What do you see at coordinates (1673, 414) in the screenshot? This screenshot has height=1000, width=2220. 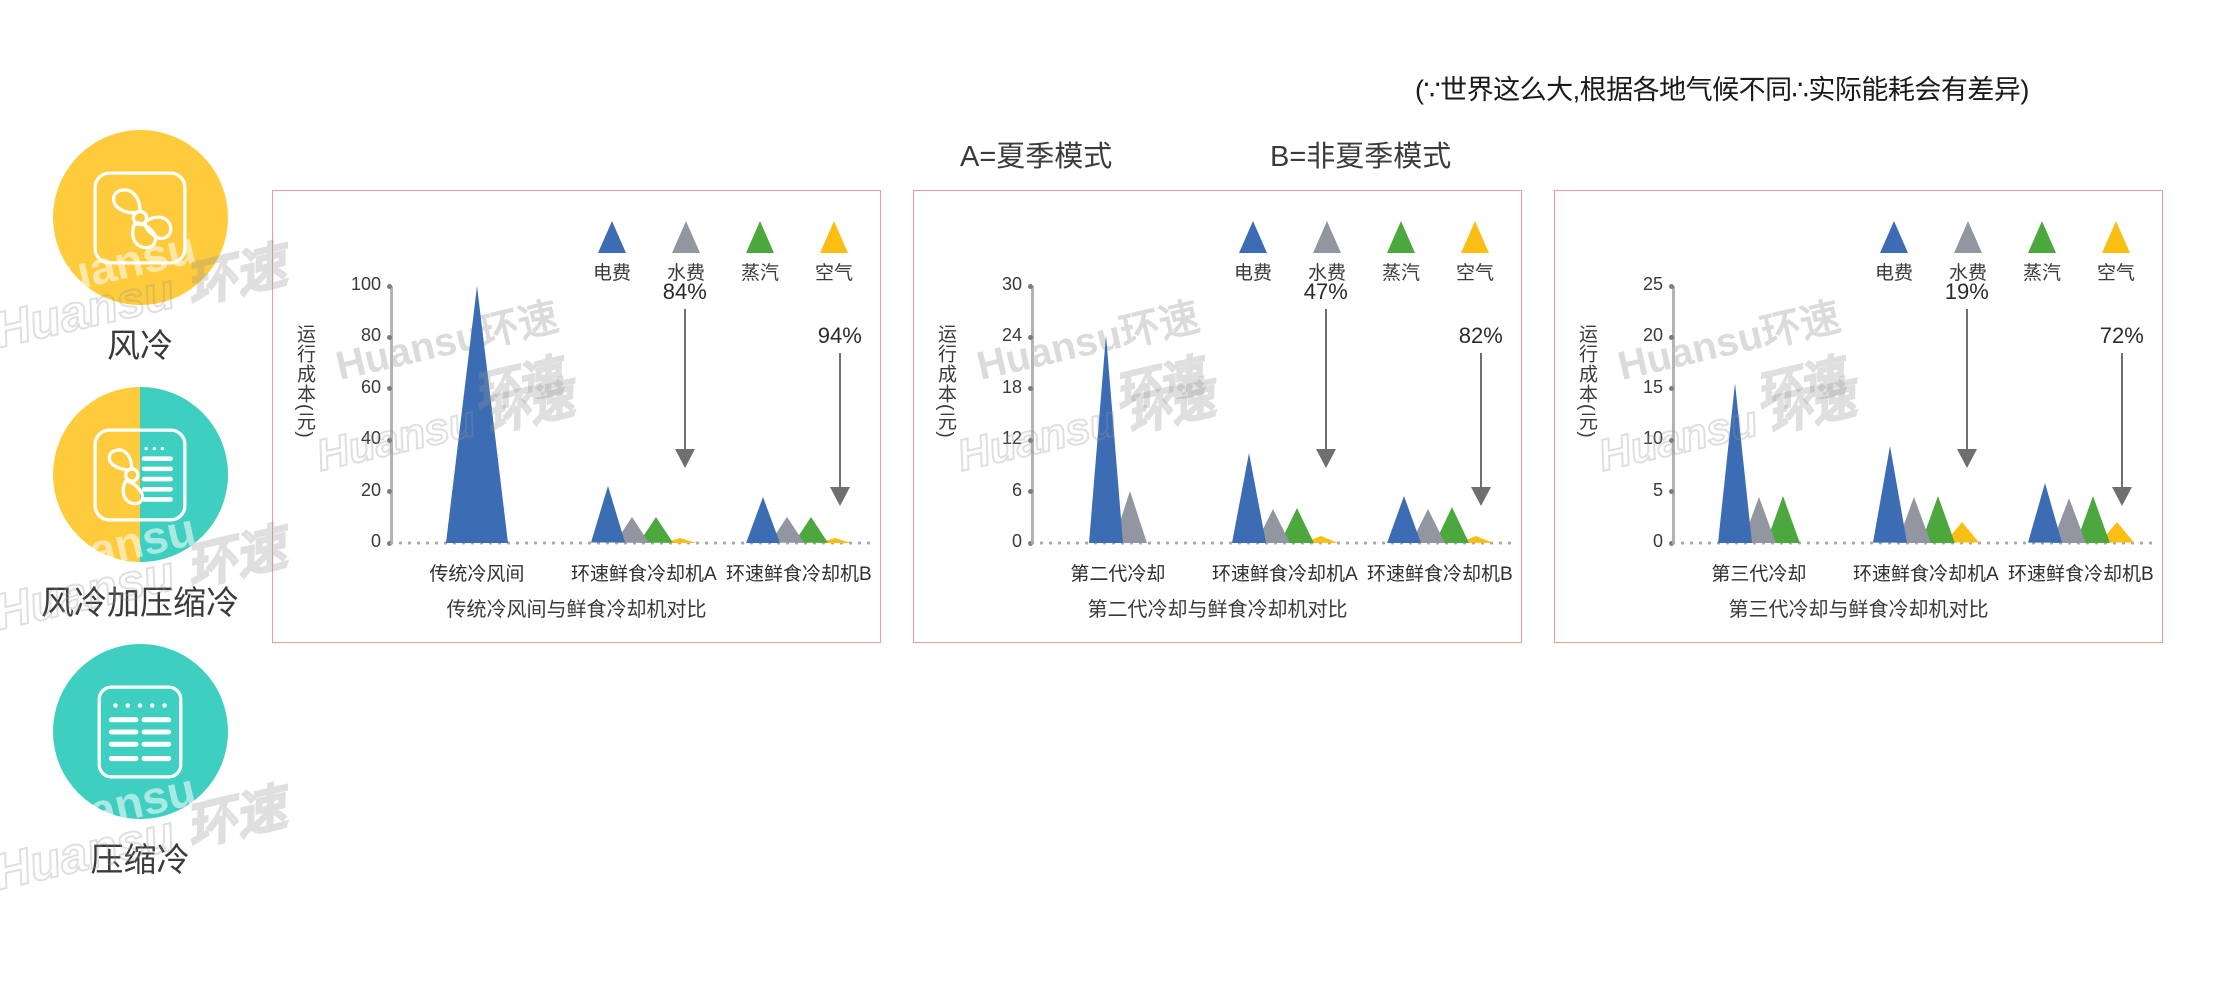 I see `y-axis-line` at bounding box center [1673, 414].